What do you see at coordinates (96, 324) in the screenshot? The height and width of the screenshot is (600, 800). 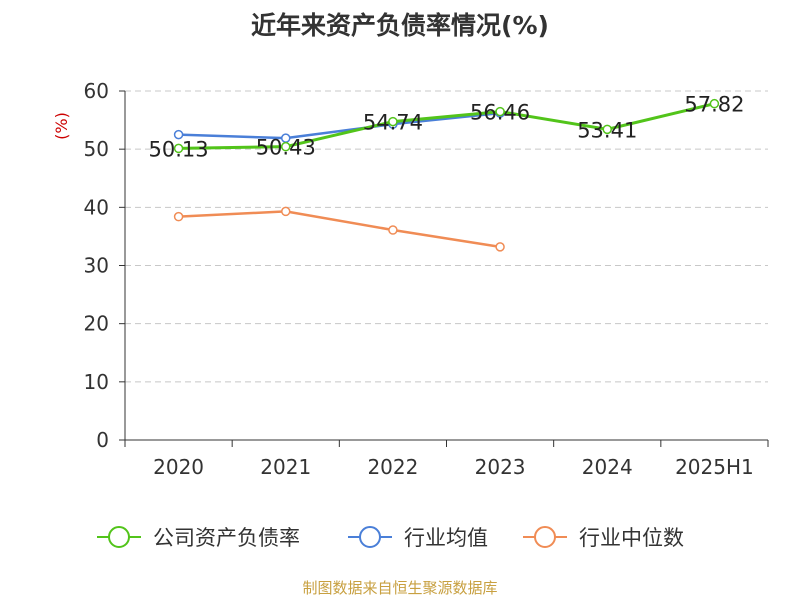 I see `y-tick-label: 20` at bounding box center [96, 324].